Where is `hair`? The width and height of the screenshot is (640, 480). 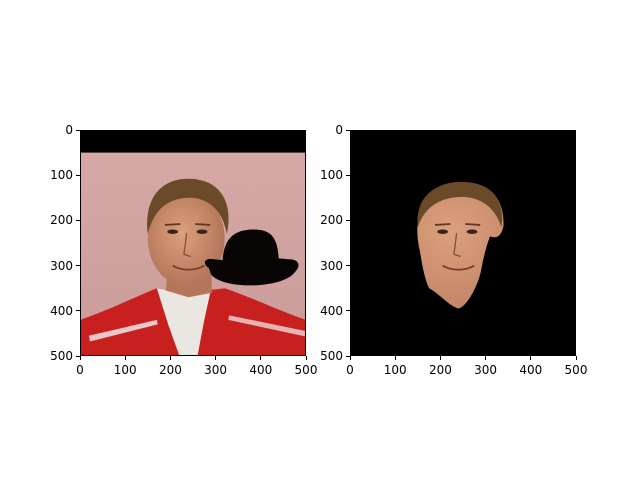
hair is located at coordinates (188, 206).